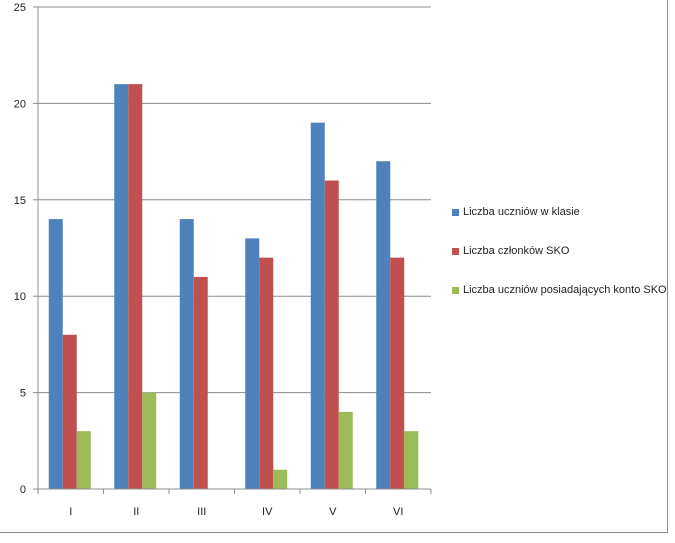 This screenshot has width=675, height=543. I want to click on x-tick-label: VI, so click(398, 512).